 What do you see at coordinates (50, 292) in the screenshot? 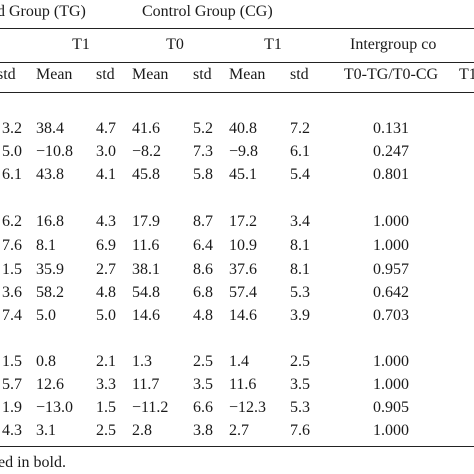
I see `table-cell: 58.2` at bounding box center [50, 292].